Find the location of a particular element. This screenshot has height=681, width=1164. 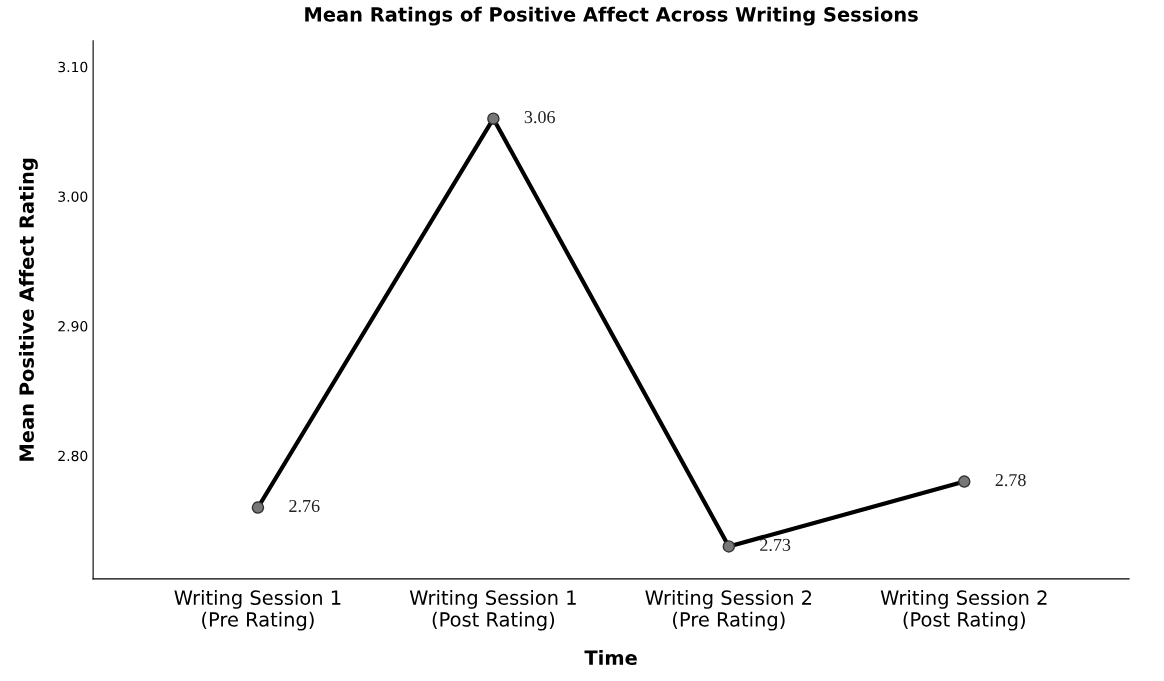

y-tick-label: 3.00 is located at coordinates (73, 196).